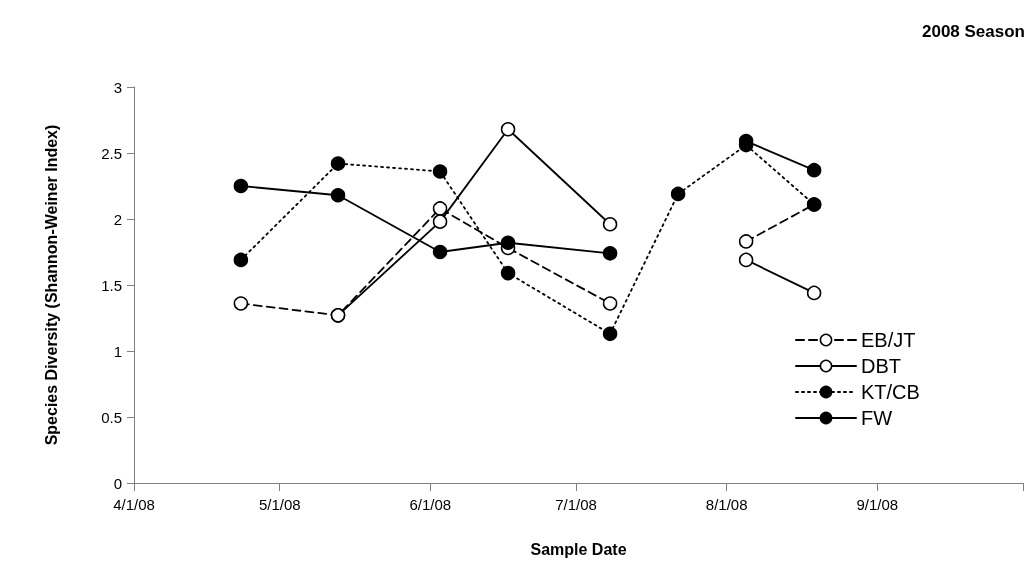 The height and width of the screenshot is (578, 1036). I want to click on x-tick-label: 5/1/08, so click(279, 504).